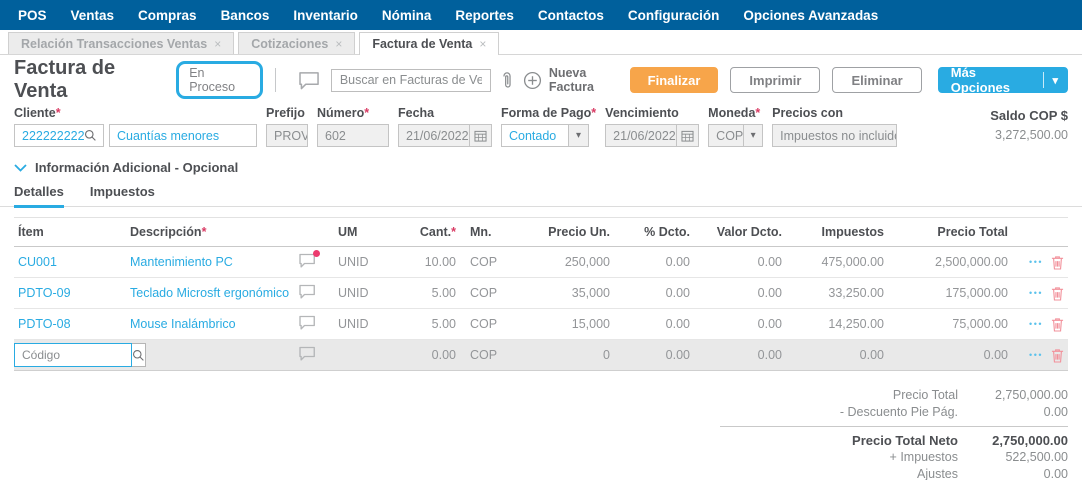  I want to click on nav-item-ventas: Ventas, so click(92, 15).